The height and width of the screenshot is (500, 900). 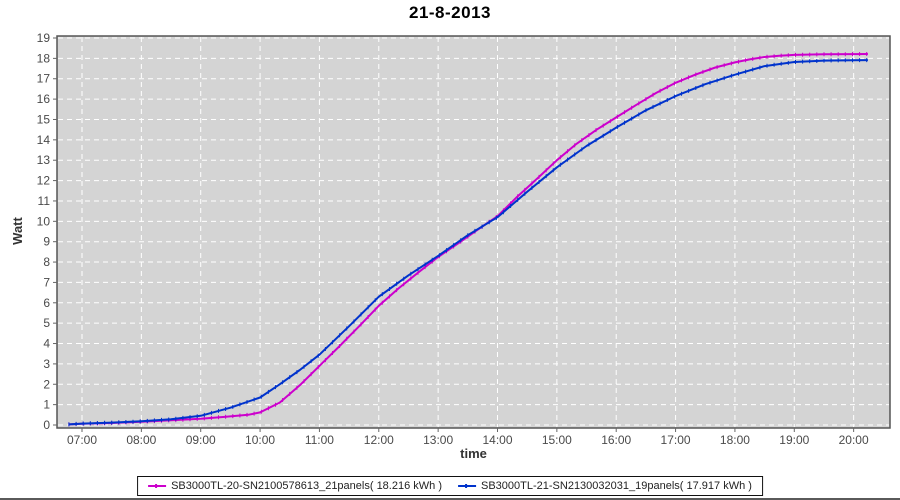 I want to click on series-1-line-marker, so click(x=467, y=486).